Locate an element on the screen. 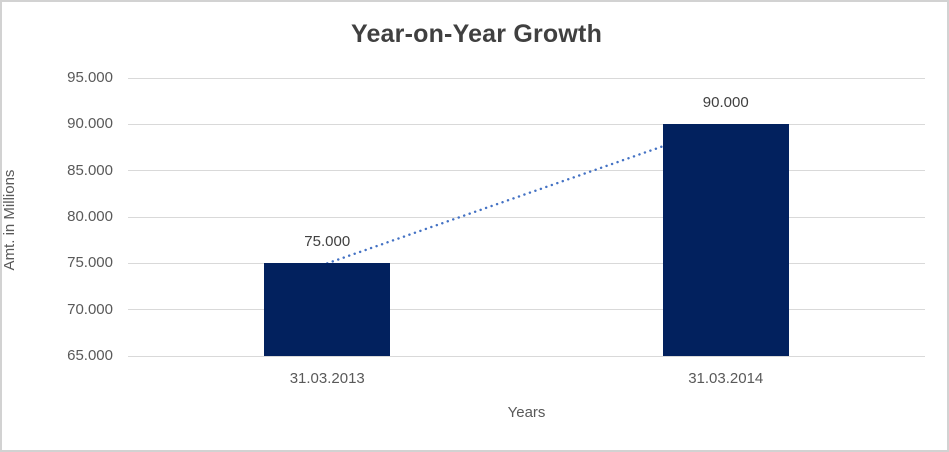  y-tick-label: 90.000 is located at coordinates (90, 124).